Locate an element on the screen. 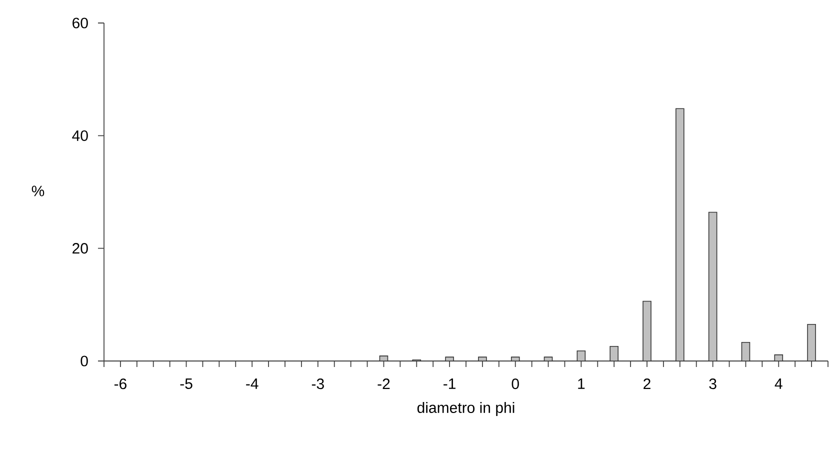 The width and height of the screenshot is (830, 469). x-tick-label: 2 is located at coordinates (647, 383).